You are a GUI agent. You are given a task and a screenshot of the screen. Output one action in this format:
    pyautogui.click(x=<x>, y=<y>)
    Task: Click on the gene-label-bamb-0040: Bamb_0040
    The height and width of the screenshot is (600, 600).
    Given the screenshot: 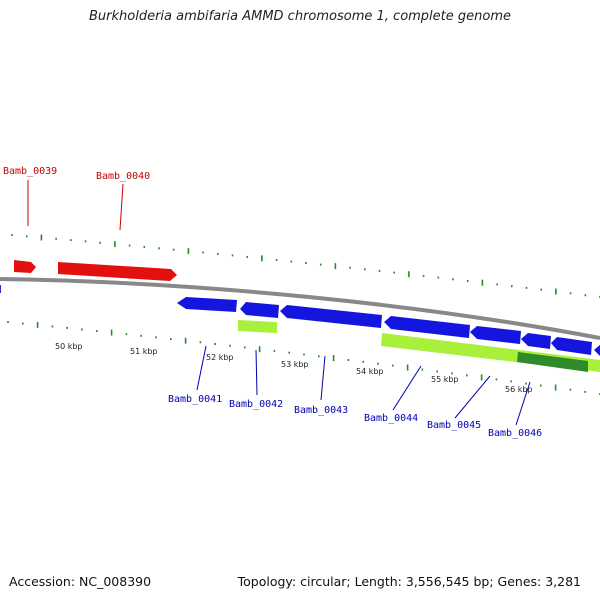 What is the action you would take?
    pyautogui.click(x=123, y=176)
    